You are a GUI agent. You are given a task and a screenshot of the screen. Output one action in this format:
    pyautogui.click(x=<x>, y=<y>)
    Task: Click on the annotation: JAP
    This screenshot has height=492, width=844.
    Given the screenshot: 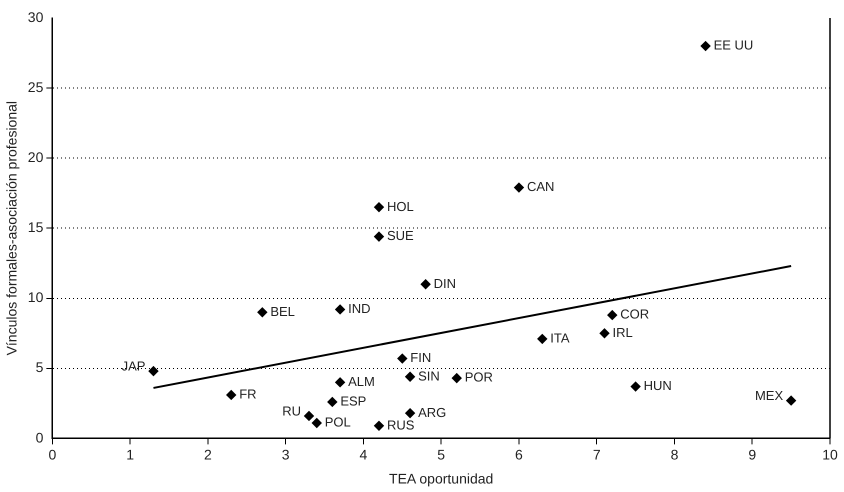 What is the action you would take?
    pyautogui.click(x=134, y=366)
    